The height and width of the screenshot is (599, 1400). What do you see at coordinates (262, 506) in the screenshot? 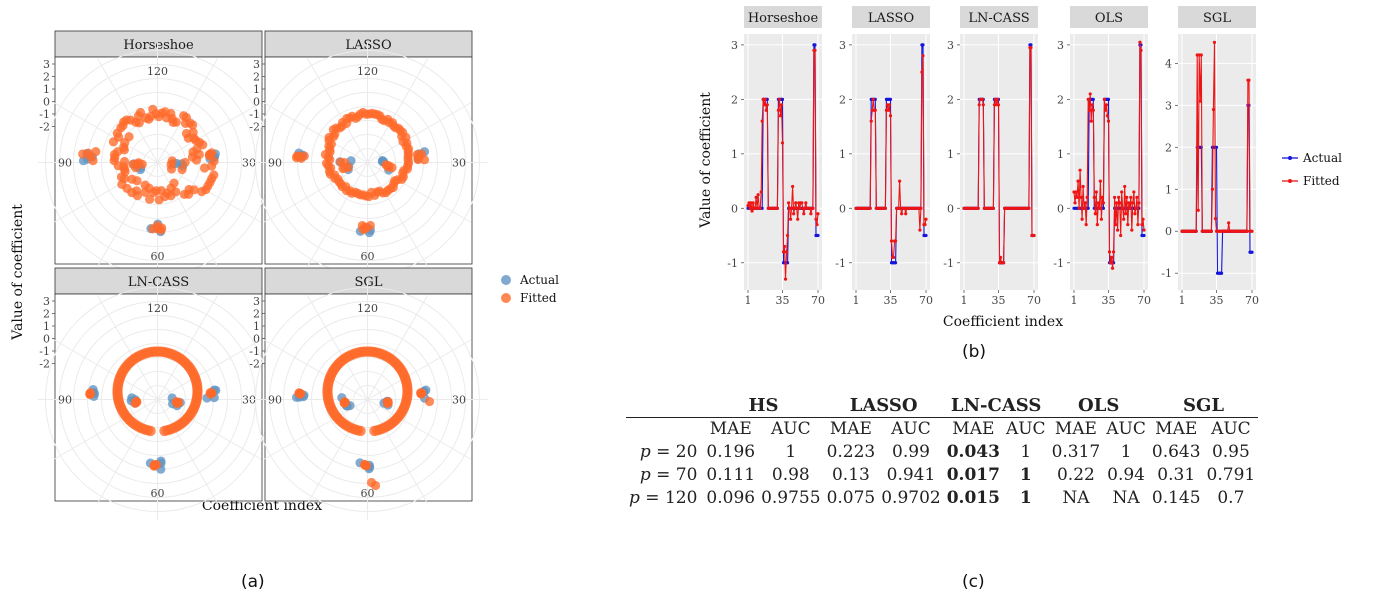
I see `x-axis-label: Coefficient index` at bounding box center [262, 506].